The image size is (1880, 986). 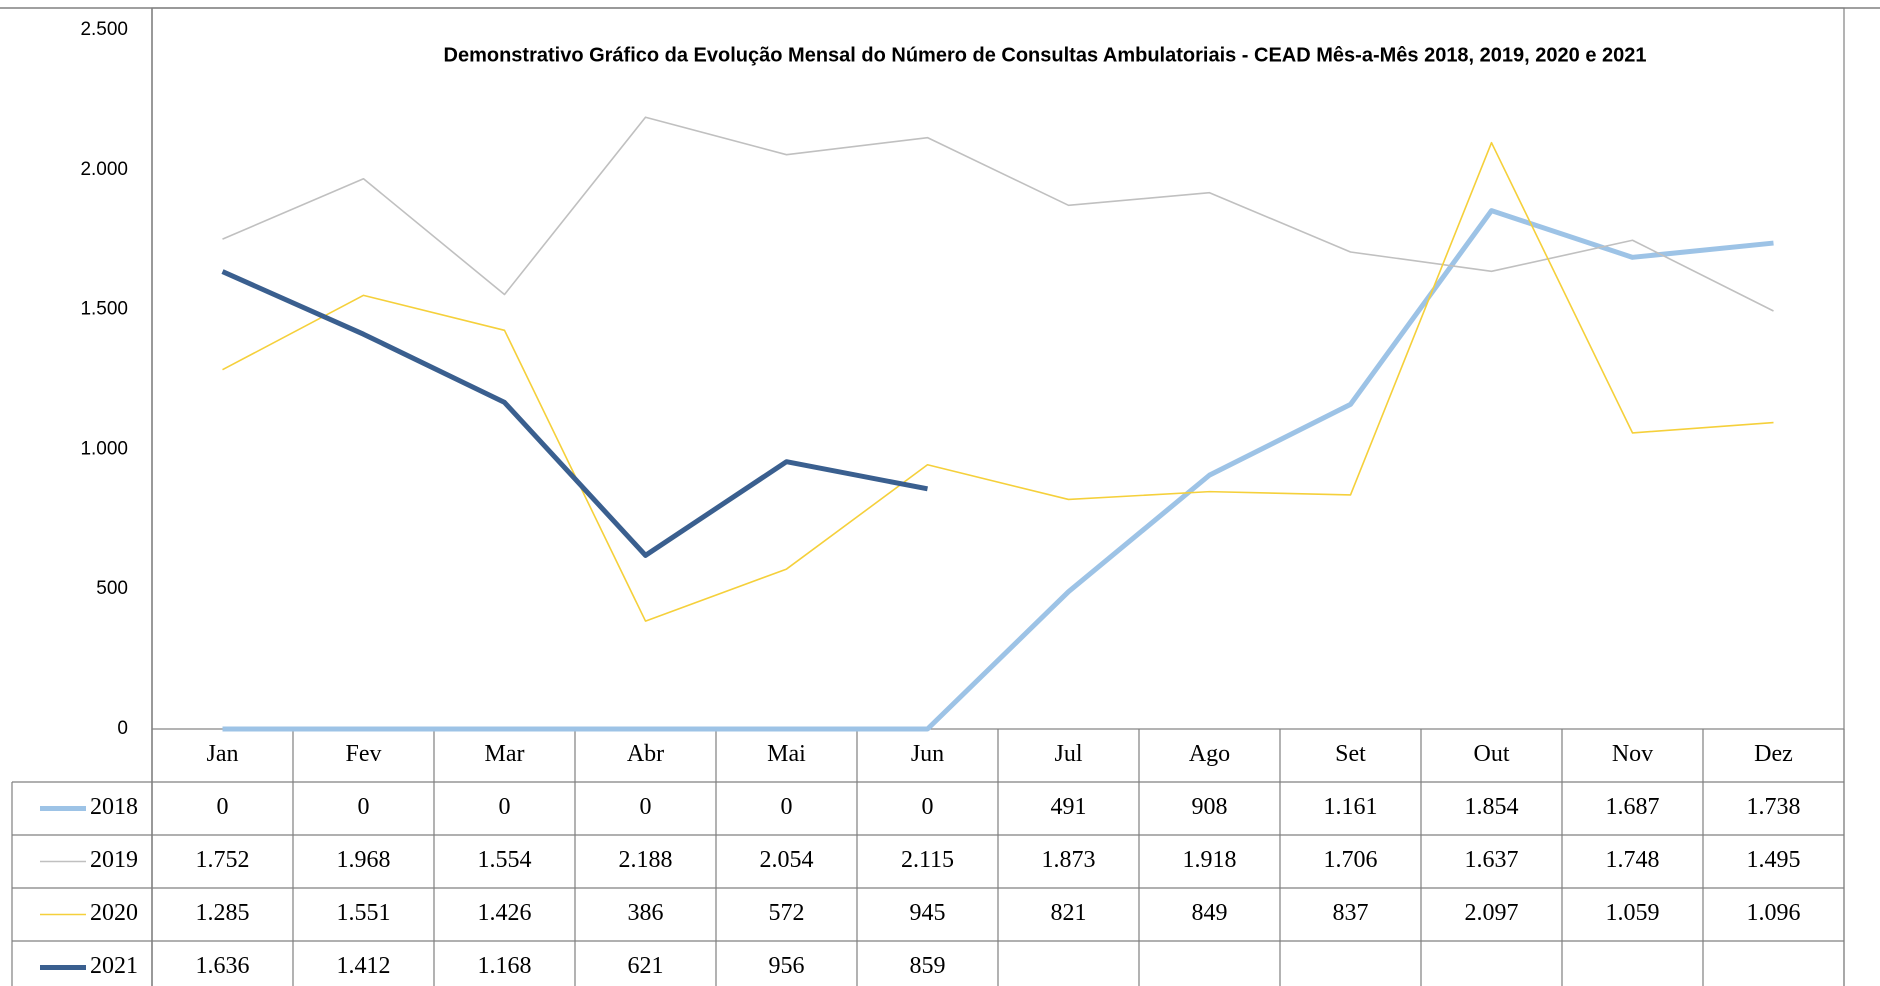 What do you see at coordinates (574, 413) in the screenshot?
I see `series-line` at bounding box center [574, 413].